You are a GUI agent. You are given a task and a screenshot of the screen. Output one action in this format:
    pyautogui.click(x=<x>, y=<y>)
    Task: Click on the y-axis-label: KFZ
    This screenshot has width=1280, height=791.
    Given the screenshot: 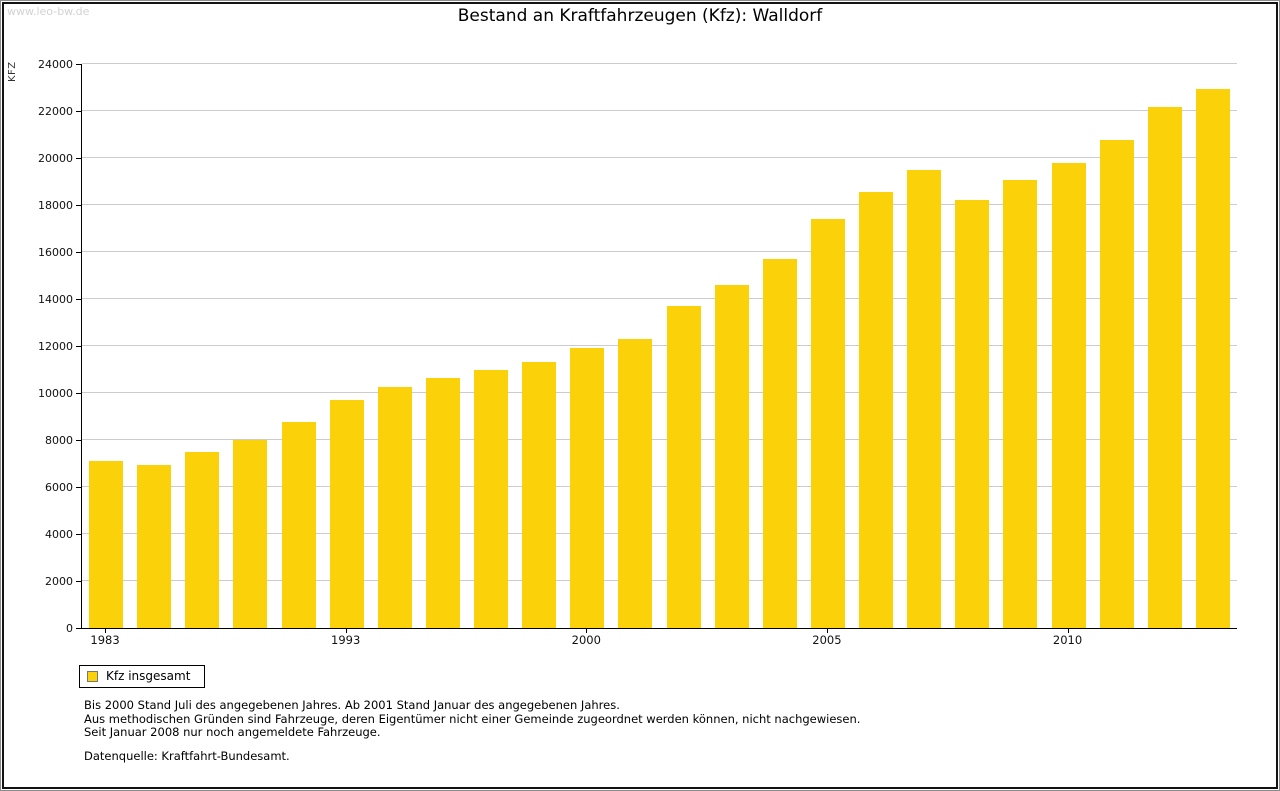 What is the action you would take?
    pyautogui.click(x=12, y=71)
    